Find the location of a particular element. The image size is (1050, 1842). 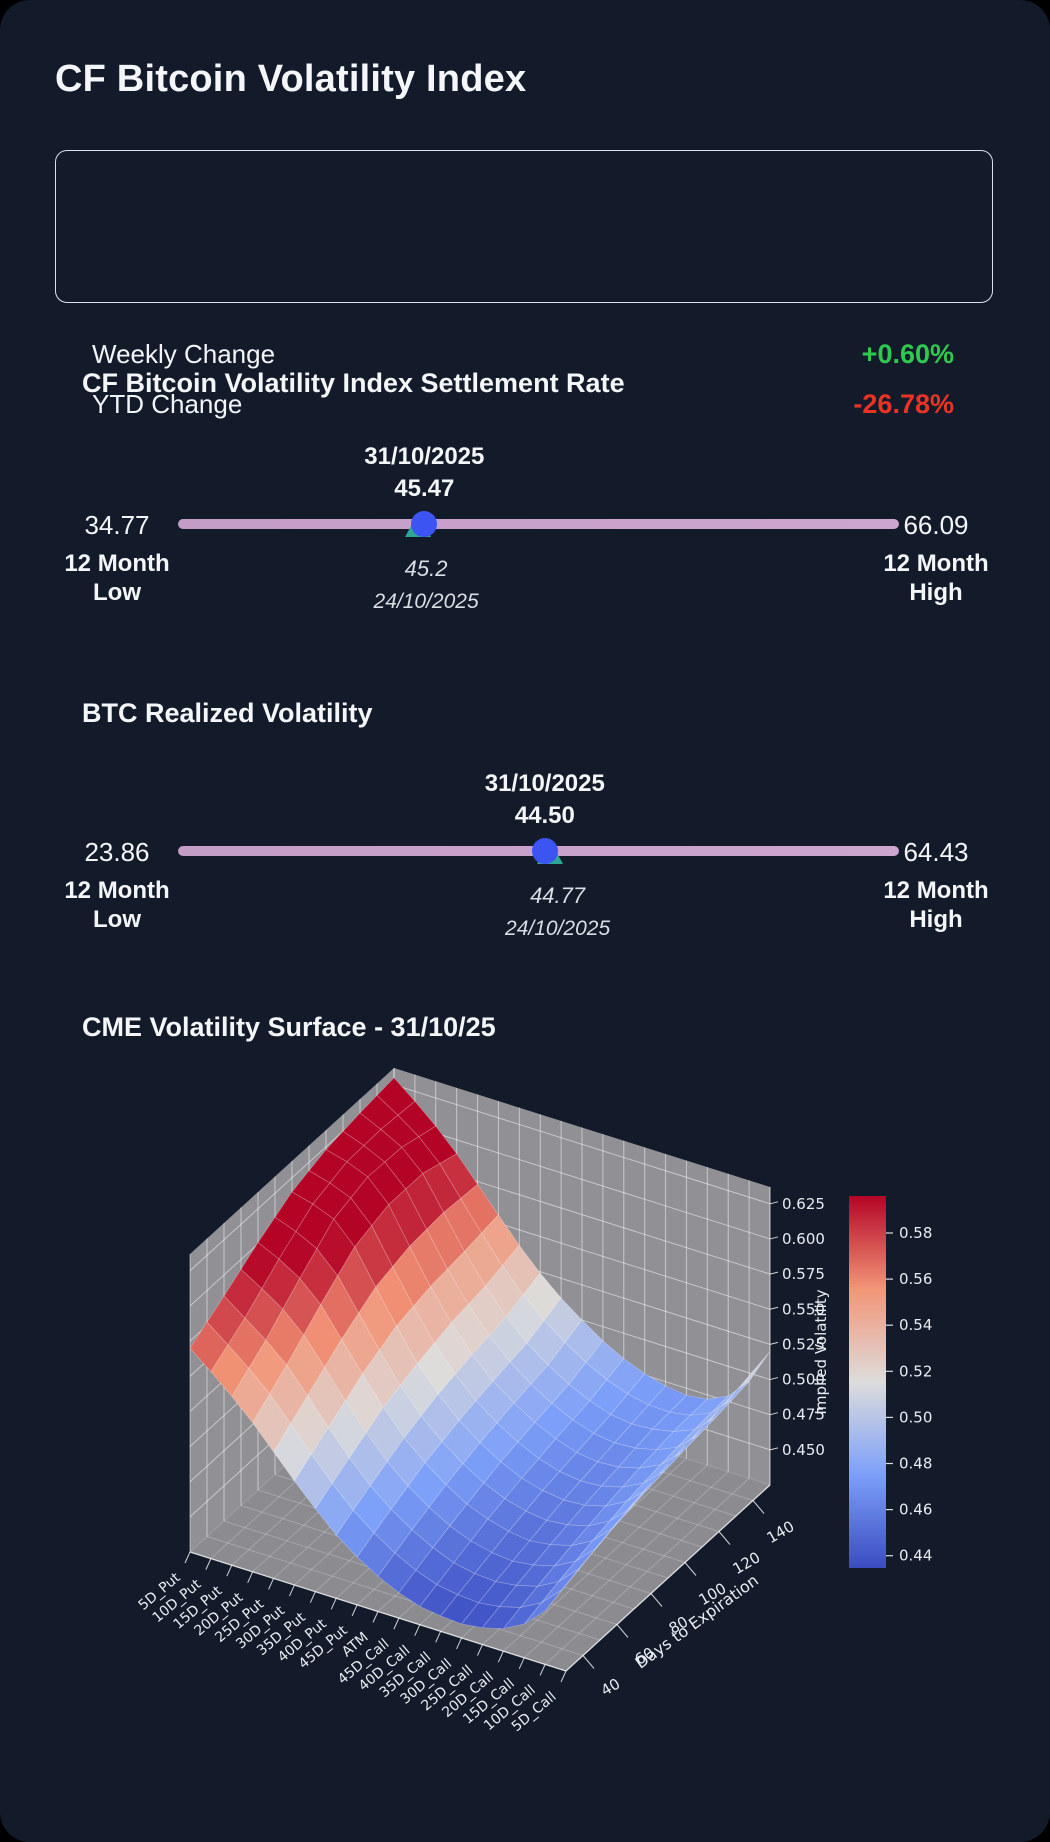

z-tick-label: 0.575 is located at coordinates (803, 1274).